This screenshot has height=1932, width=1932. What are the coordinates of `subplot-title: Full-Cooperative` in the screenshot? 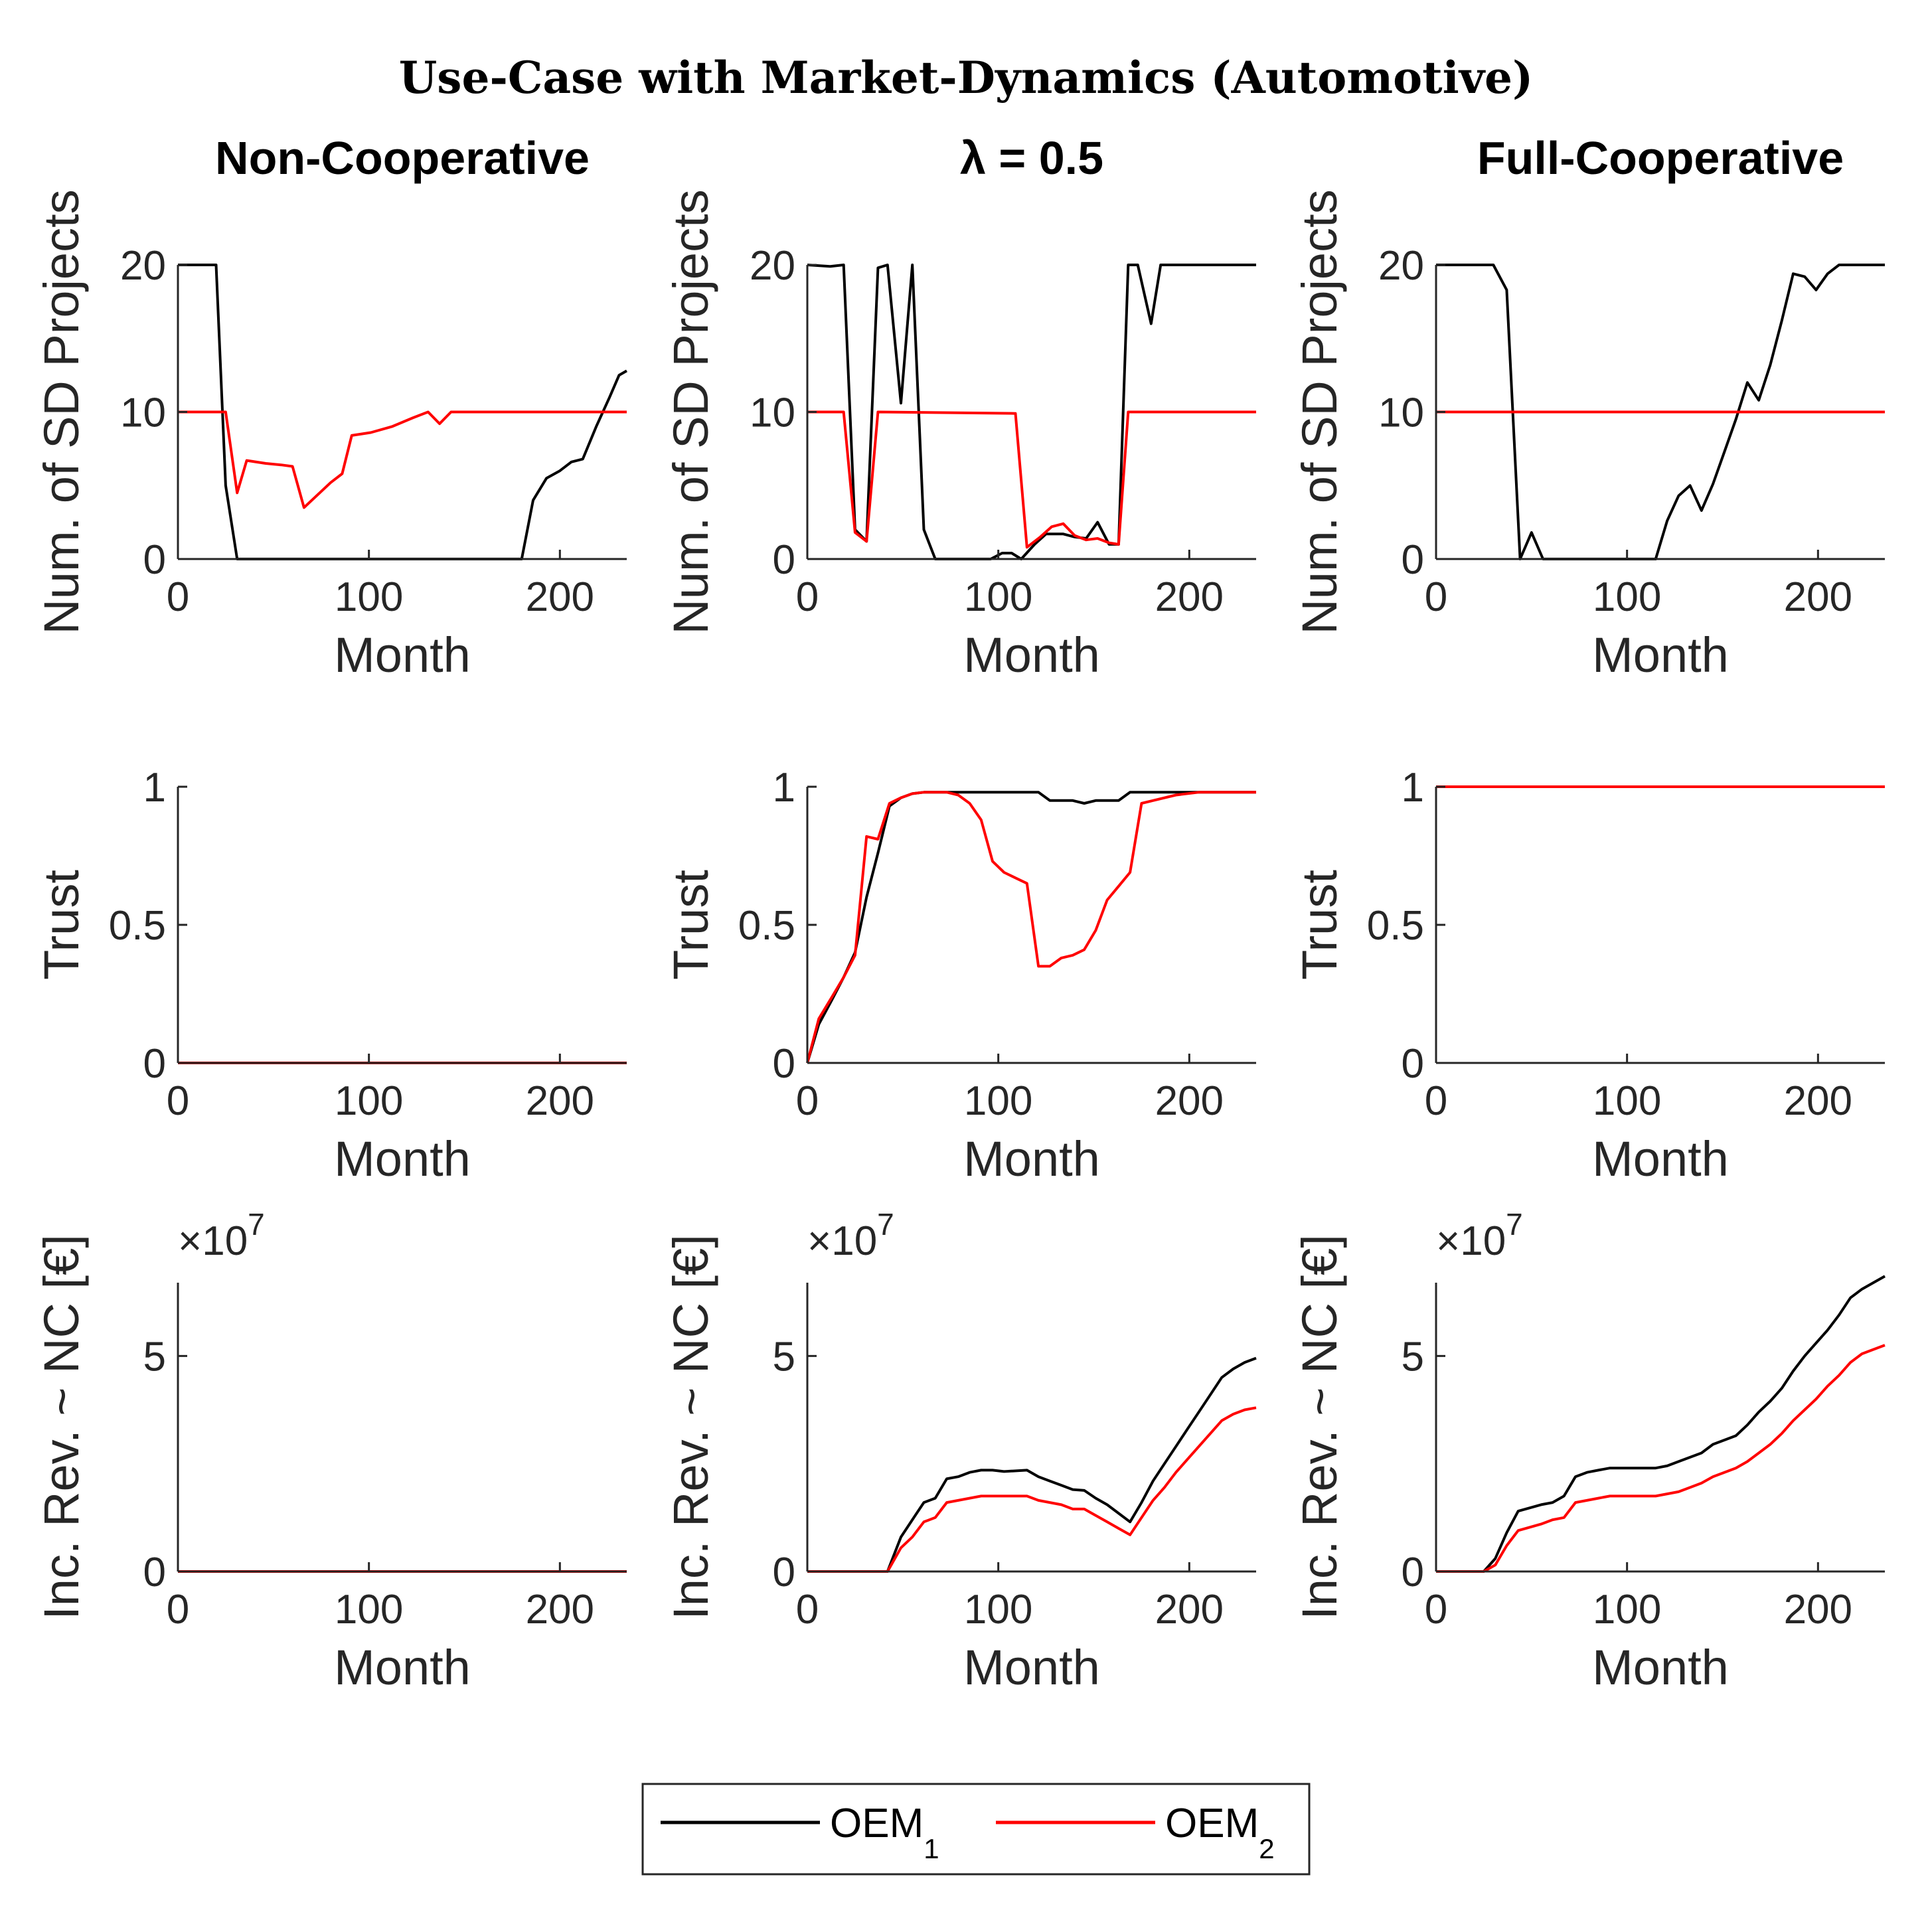 It's located at (1660, 158).